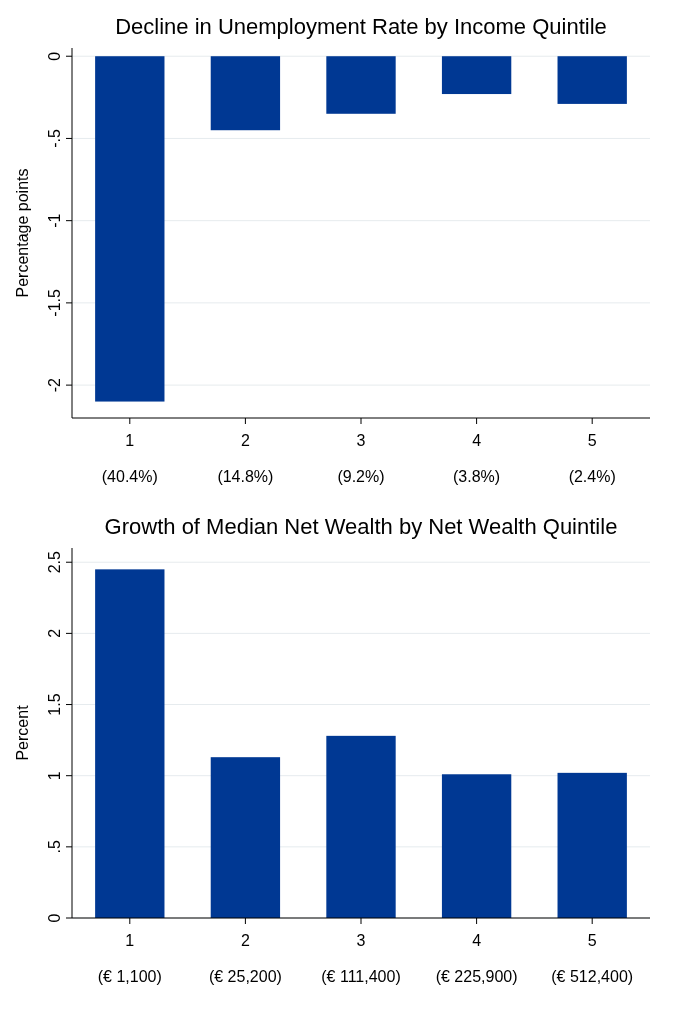 The height and width of the screenshot is (1019, 673). Describe the element at coordinates (592, 958) in the screenshot. I see `x-tick-label: 5 (€ 512,400)` at that location.